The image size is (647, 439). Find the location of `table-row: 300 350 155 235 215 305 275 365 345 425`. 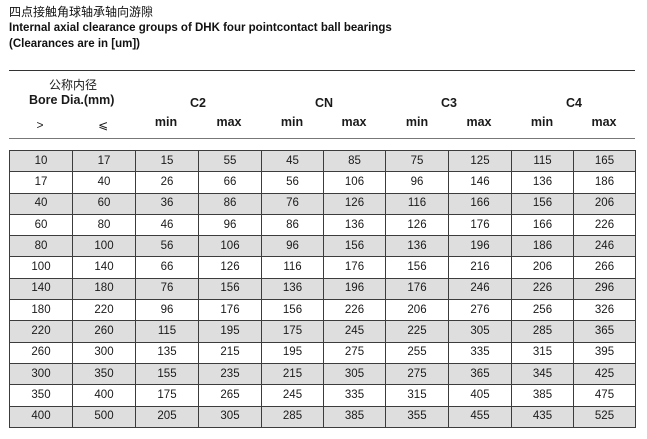

table-row: 300 350 155 235 215 305 275 365 345 425 is located at coordinates (322, 374).